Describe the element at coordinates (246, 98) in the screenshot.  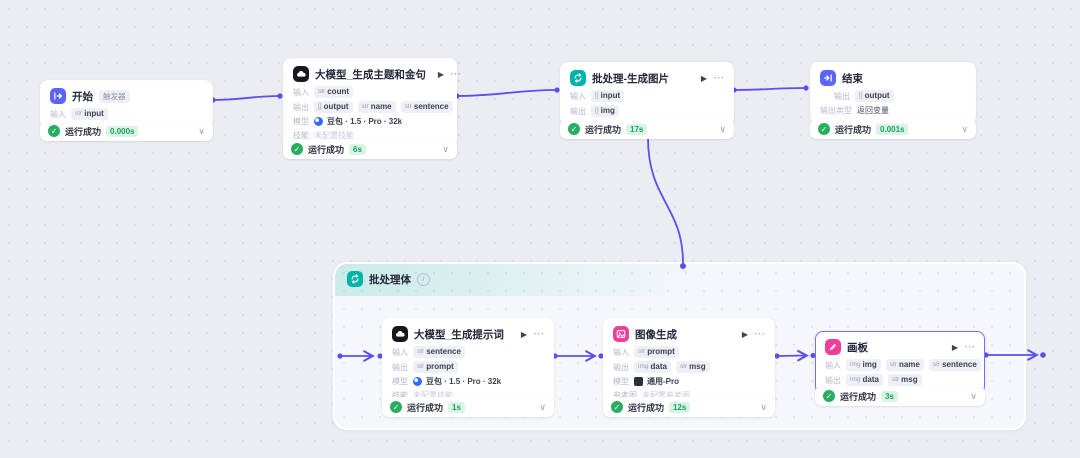
I see `edge-start-to-llm-topic` at that location.